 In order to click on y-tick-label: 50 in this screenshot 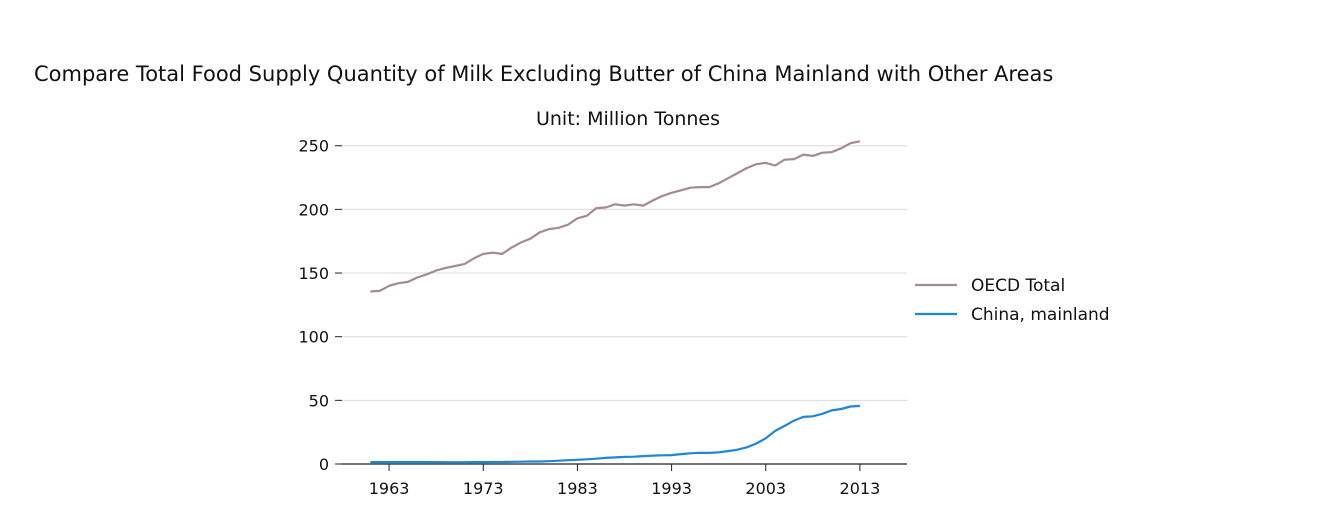, I will do `click(319, 400)`.